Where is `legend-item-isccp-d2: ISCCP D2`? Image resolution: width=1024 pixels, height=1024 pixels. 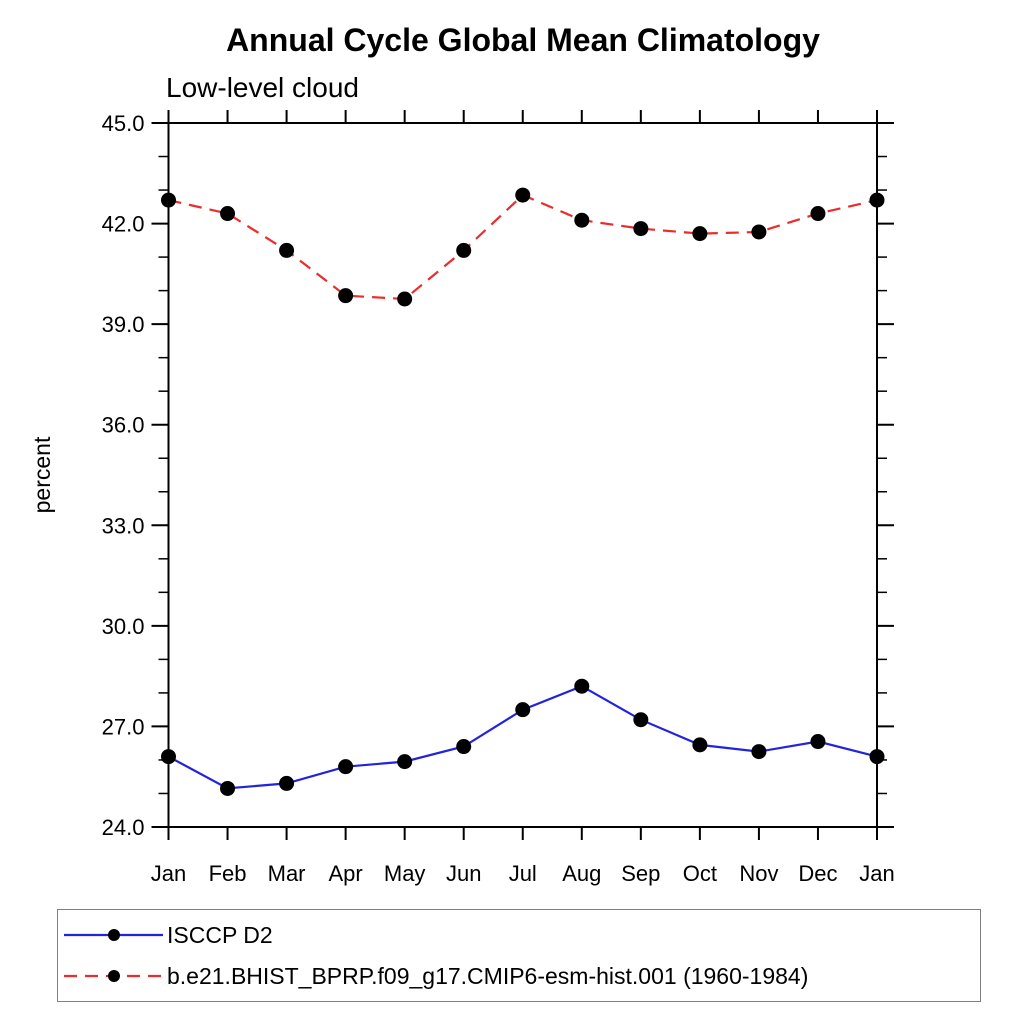
legend-item-isccp-d2: ISCCP D2 is located at coordinates (165, 935).